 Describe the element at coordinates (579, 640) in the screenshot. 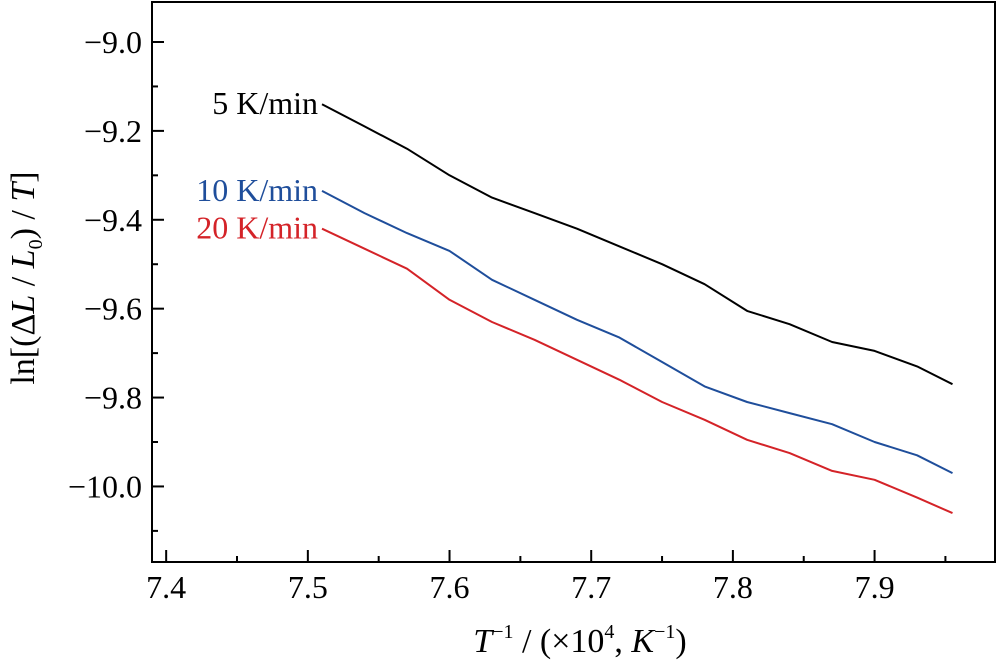

I see `x-axis-label: T−1 / (×104, K−1)` at that location.